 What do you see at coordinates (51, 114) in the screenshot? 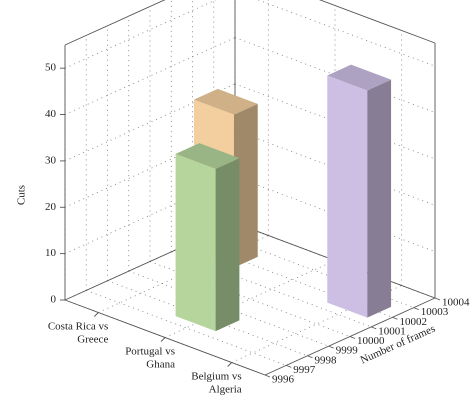
I see `y-tick-label: 40` at bounding box center [51, 114].